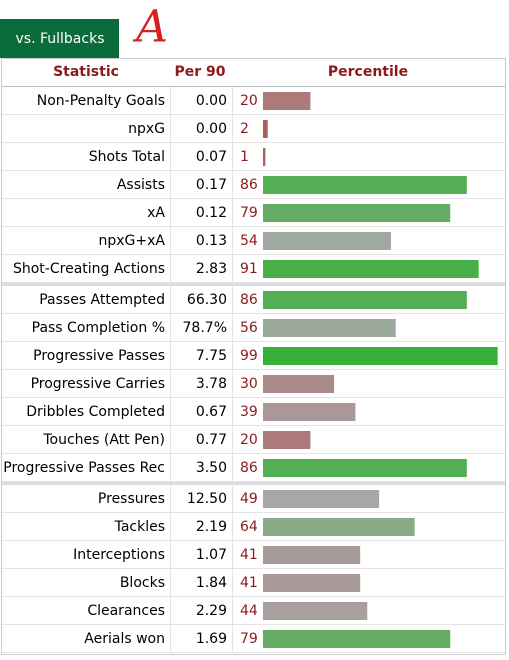 The image size is (509, 660). What do you see at coordinates (211, 356) in the screenshot?
I see `per90: 7.75` at bounding box center [211, 356].